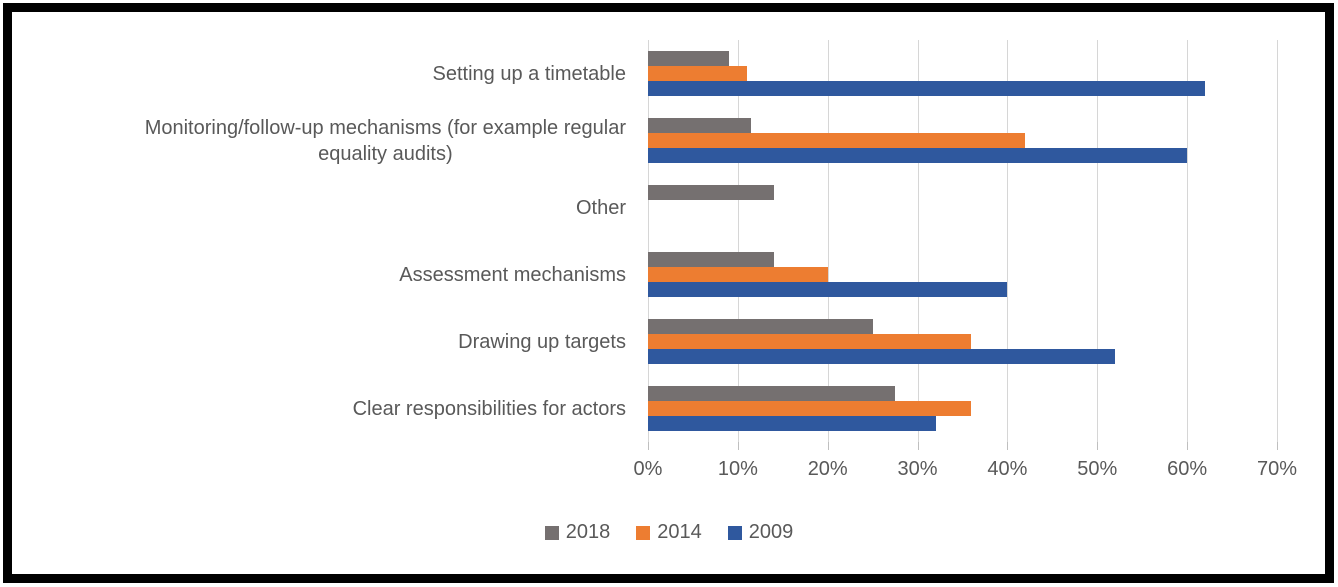 The width and height of the screenshot is (1338, 587). I want to click on x-tick-label: 40%, so click(1007, 469).